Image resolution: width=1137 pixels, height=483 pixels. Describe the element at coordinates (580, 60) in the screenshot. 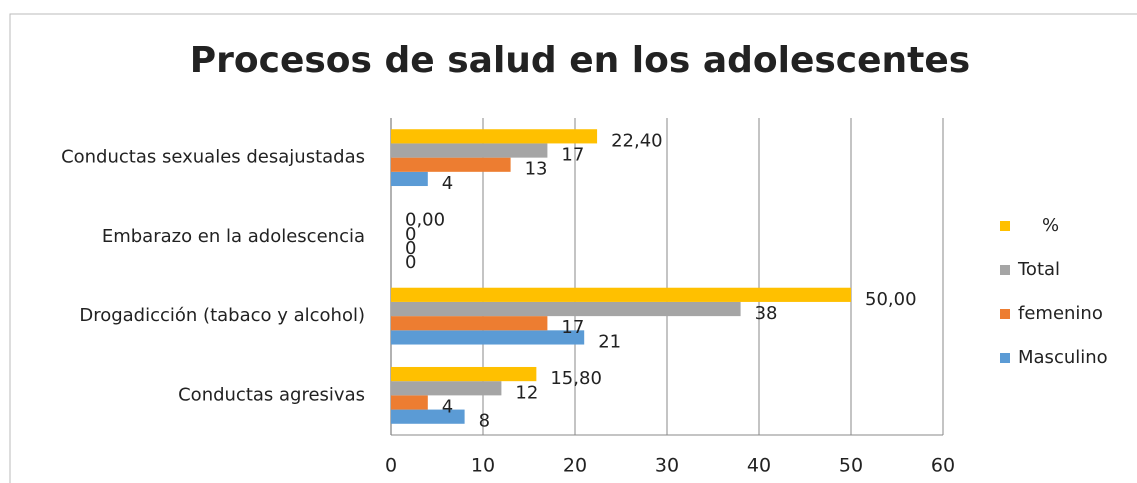

I see `chart-title: Procesos de salud en los adolescentes` at that location.